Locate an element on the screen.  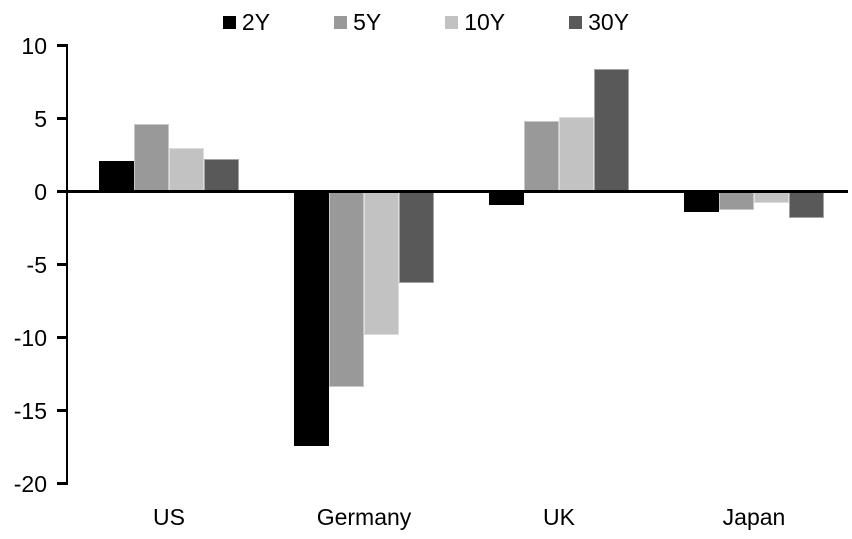
bar-us-10y is located at coordinates (186, 169).